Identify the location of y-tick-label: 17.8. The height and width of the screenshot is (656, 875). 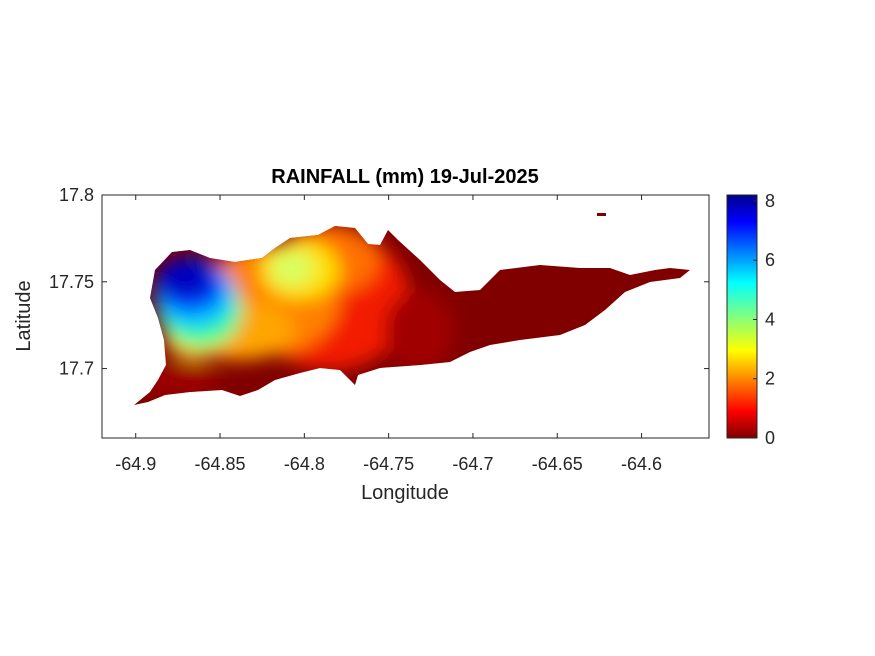
(76, 195).